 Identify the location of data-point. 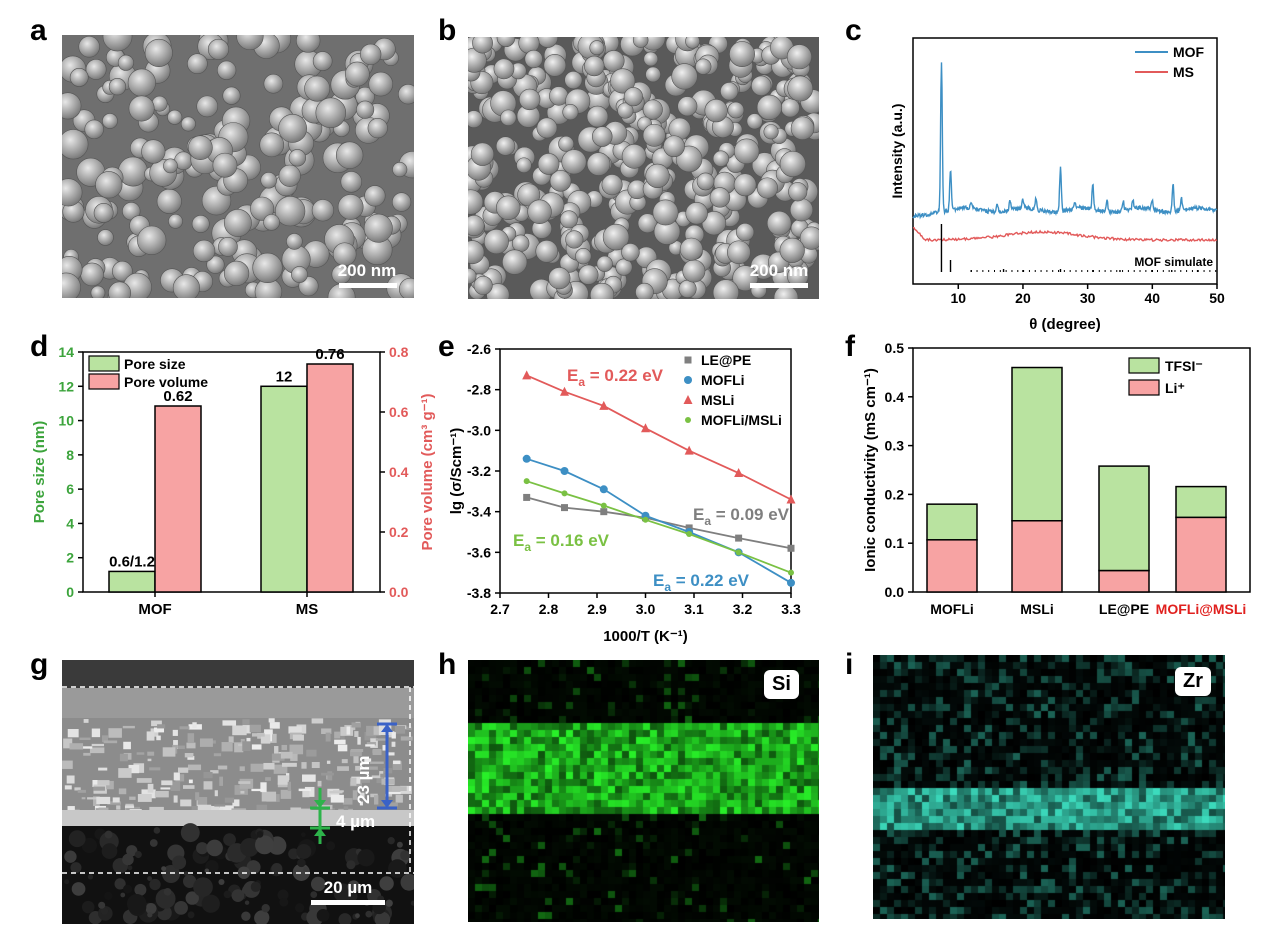
(689, 534).